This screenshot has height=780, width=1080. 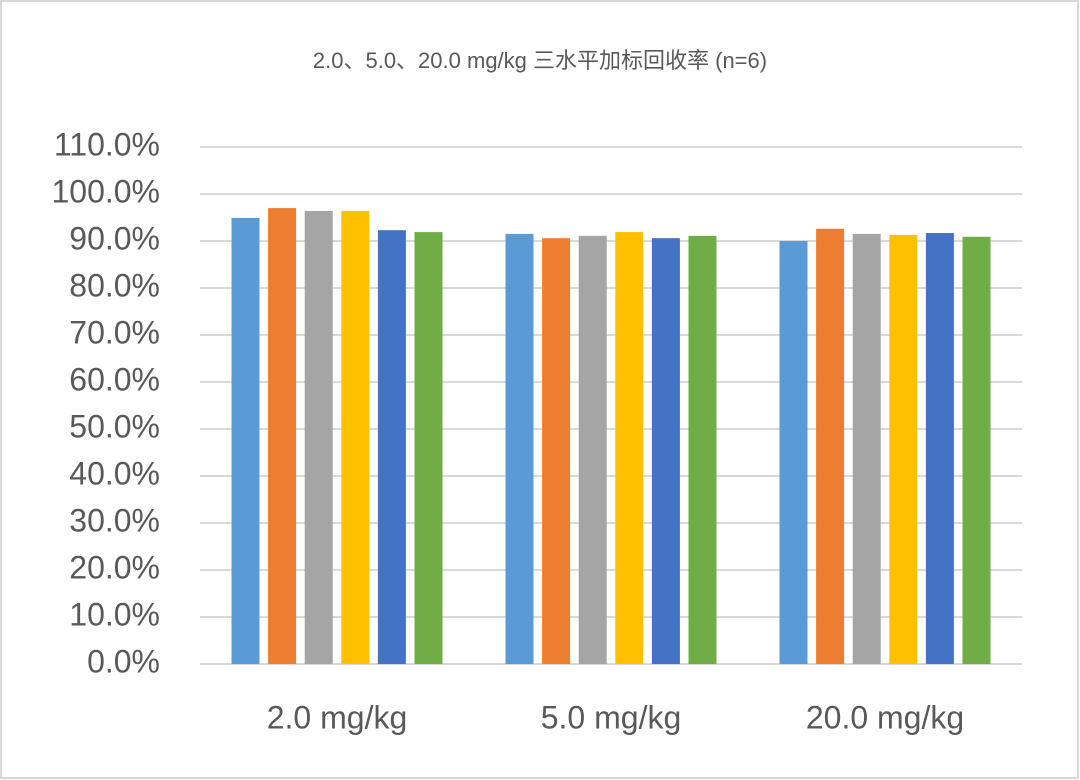 What do you see at coordinates (337, 717) in the screenshot?
I see `x-tick-label: 2.0 mg/kg` at bounding box center [337, 717].